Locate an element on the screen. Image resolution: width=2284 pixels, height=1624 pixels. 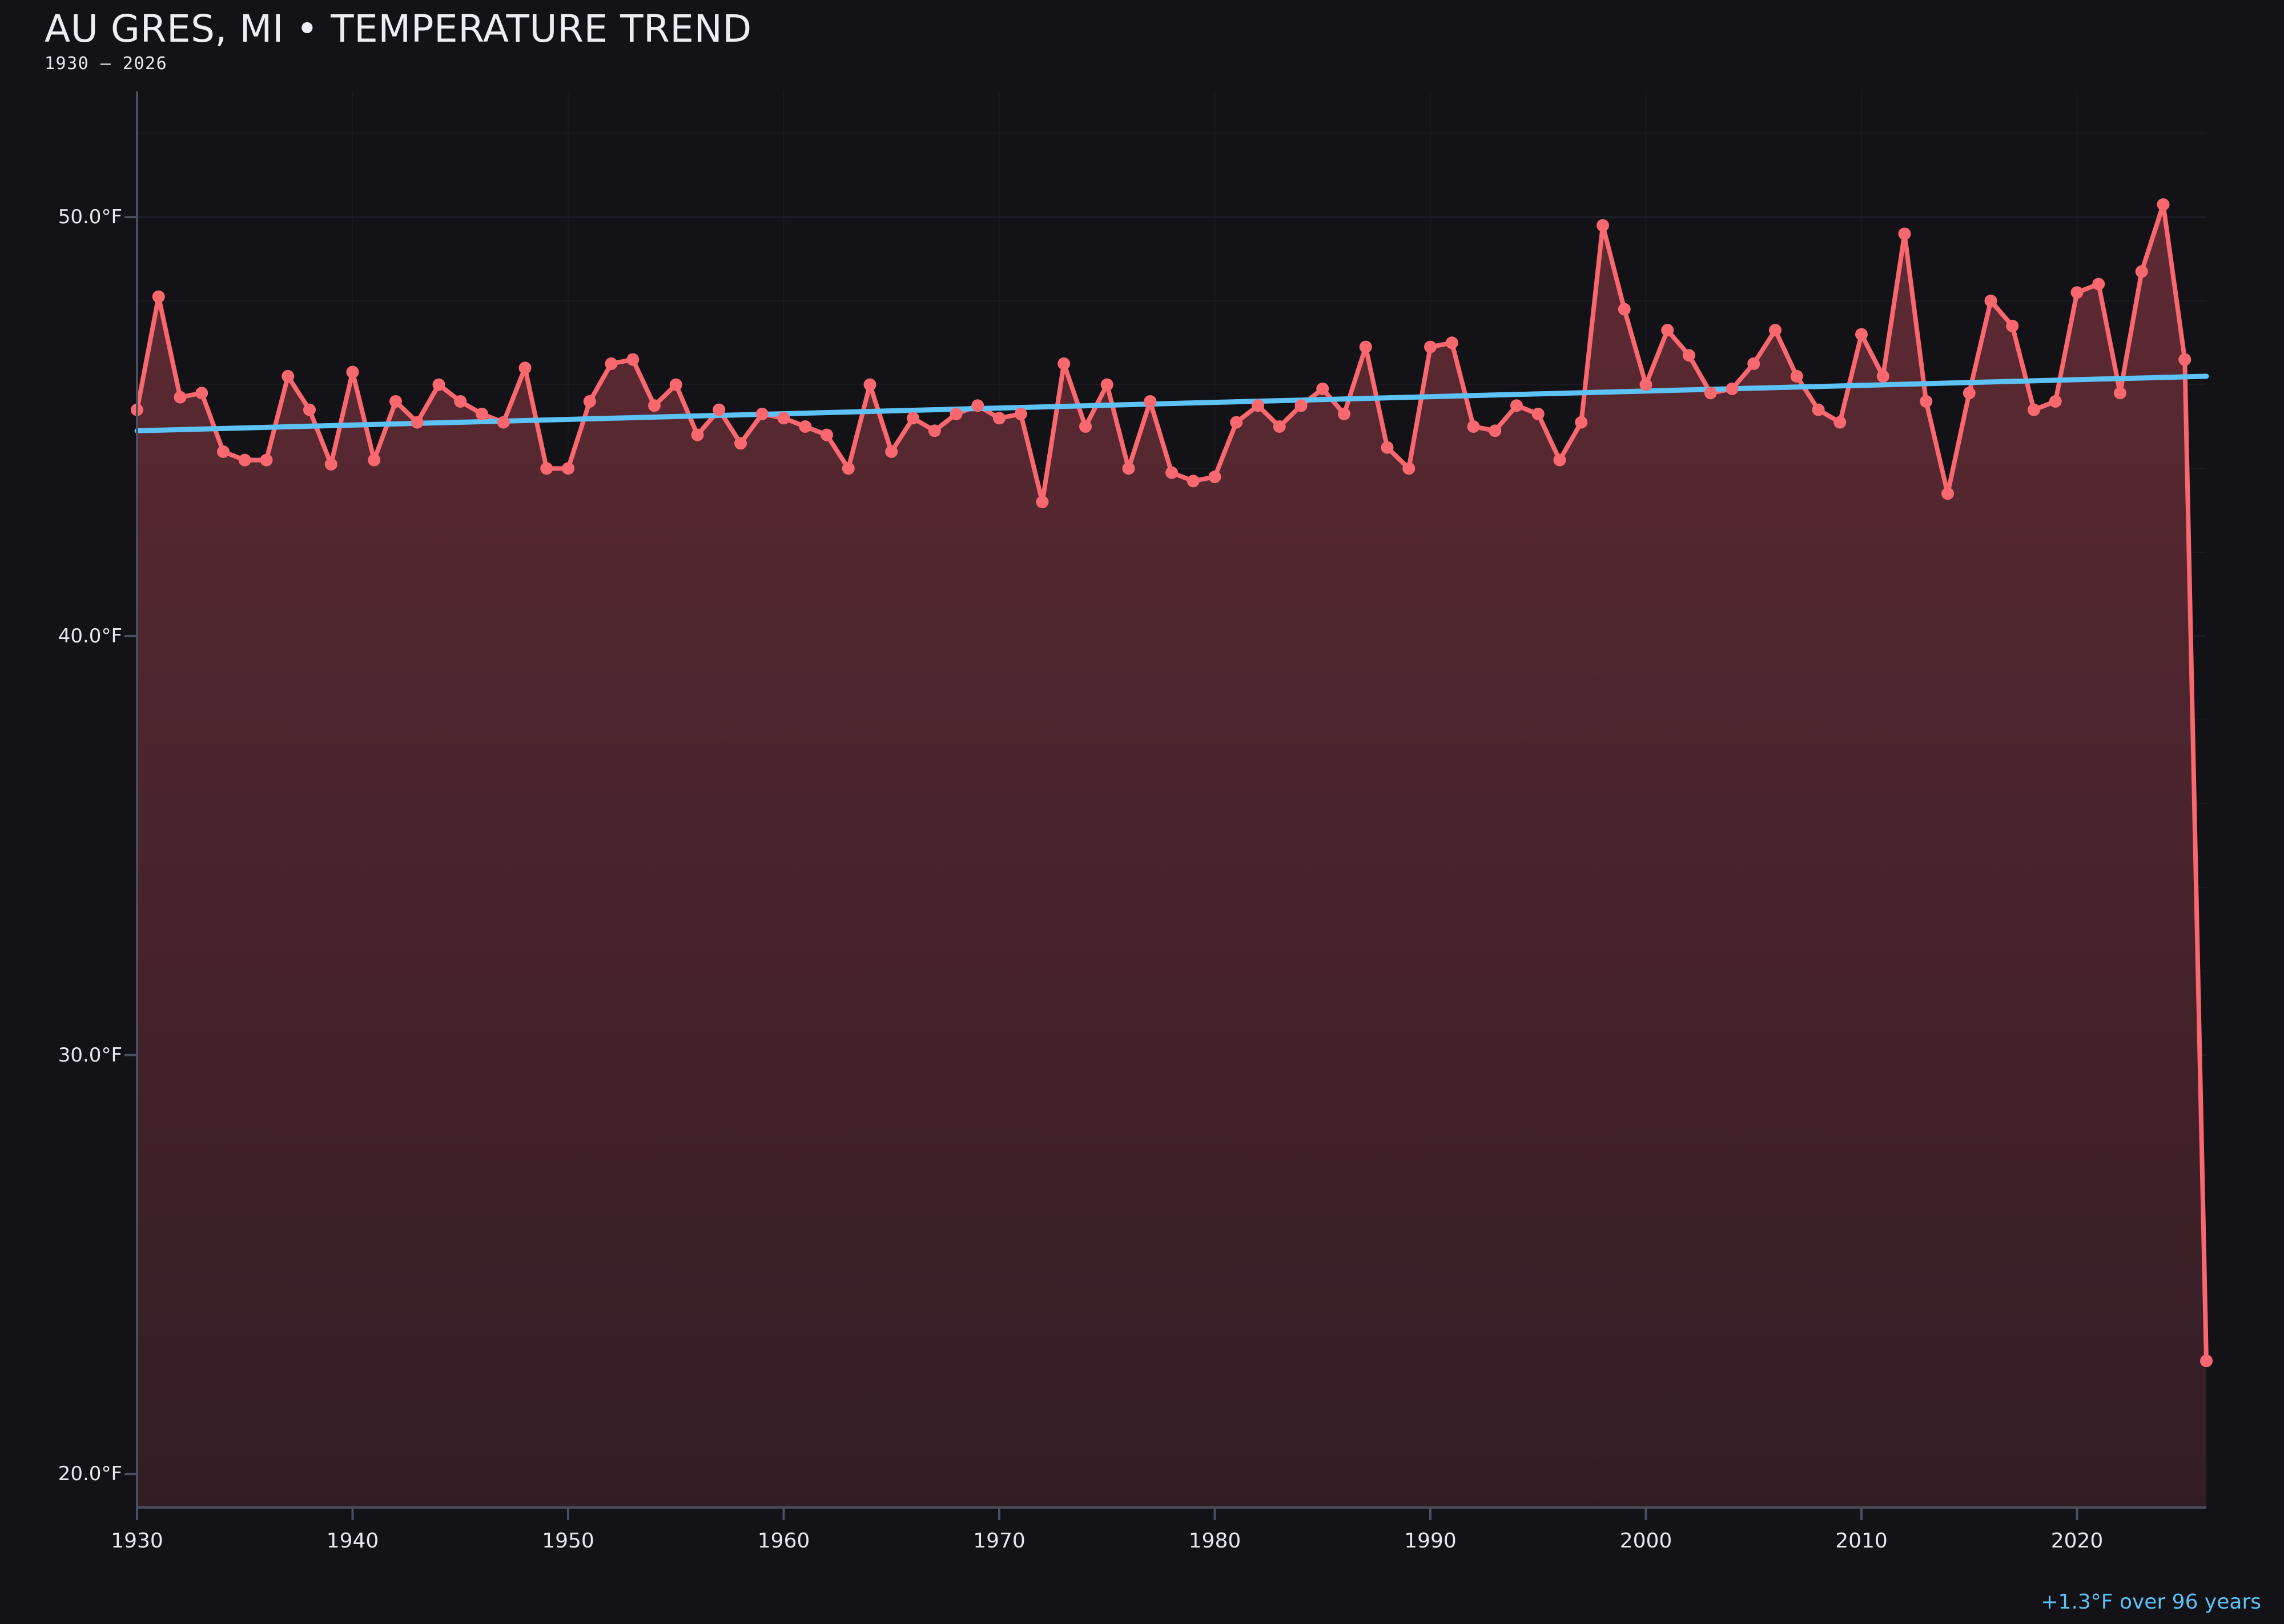
x-tick-label: 1950 is located at coordinates (568, 1541).